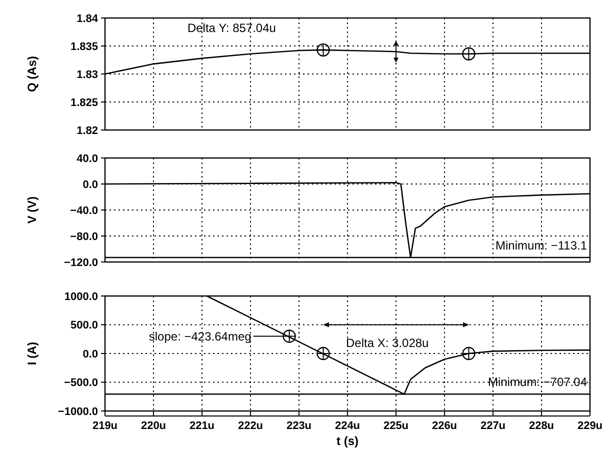 The width and height of the screenshot is (611, 461). What do you see at coordinates (84, 46) in the screenshot?
I see `y-tick-label: 1.835` at bounding box center [84, 46].